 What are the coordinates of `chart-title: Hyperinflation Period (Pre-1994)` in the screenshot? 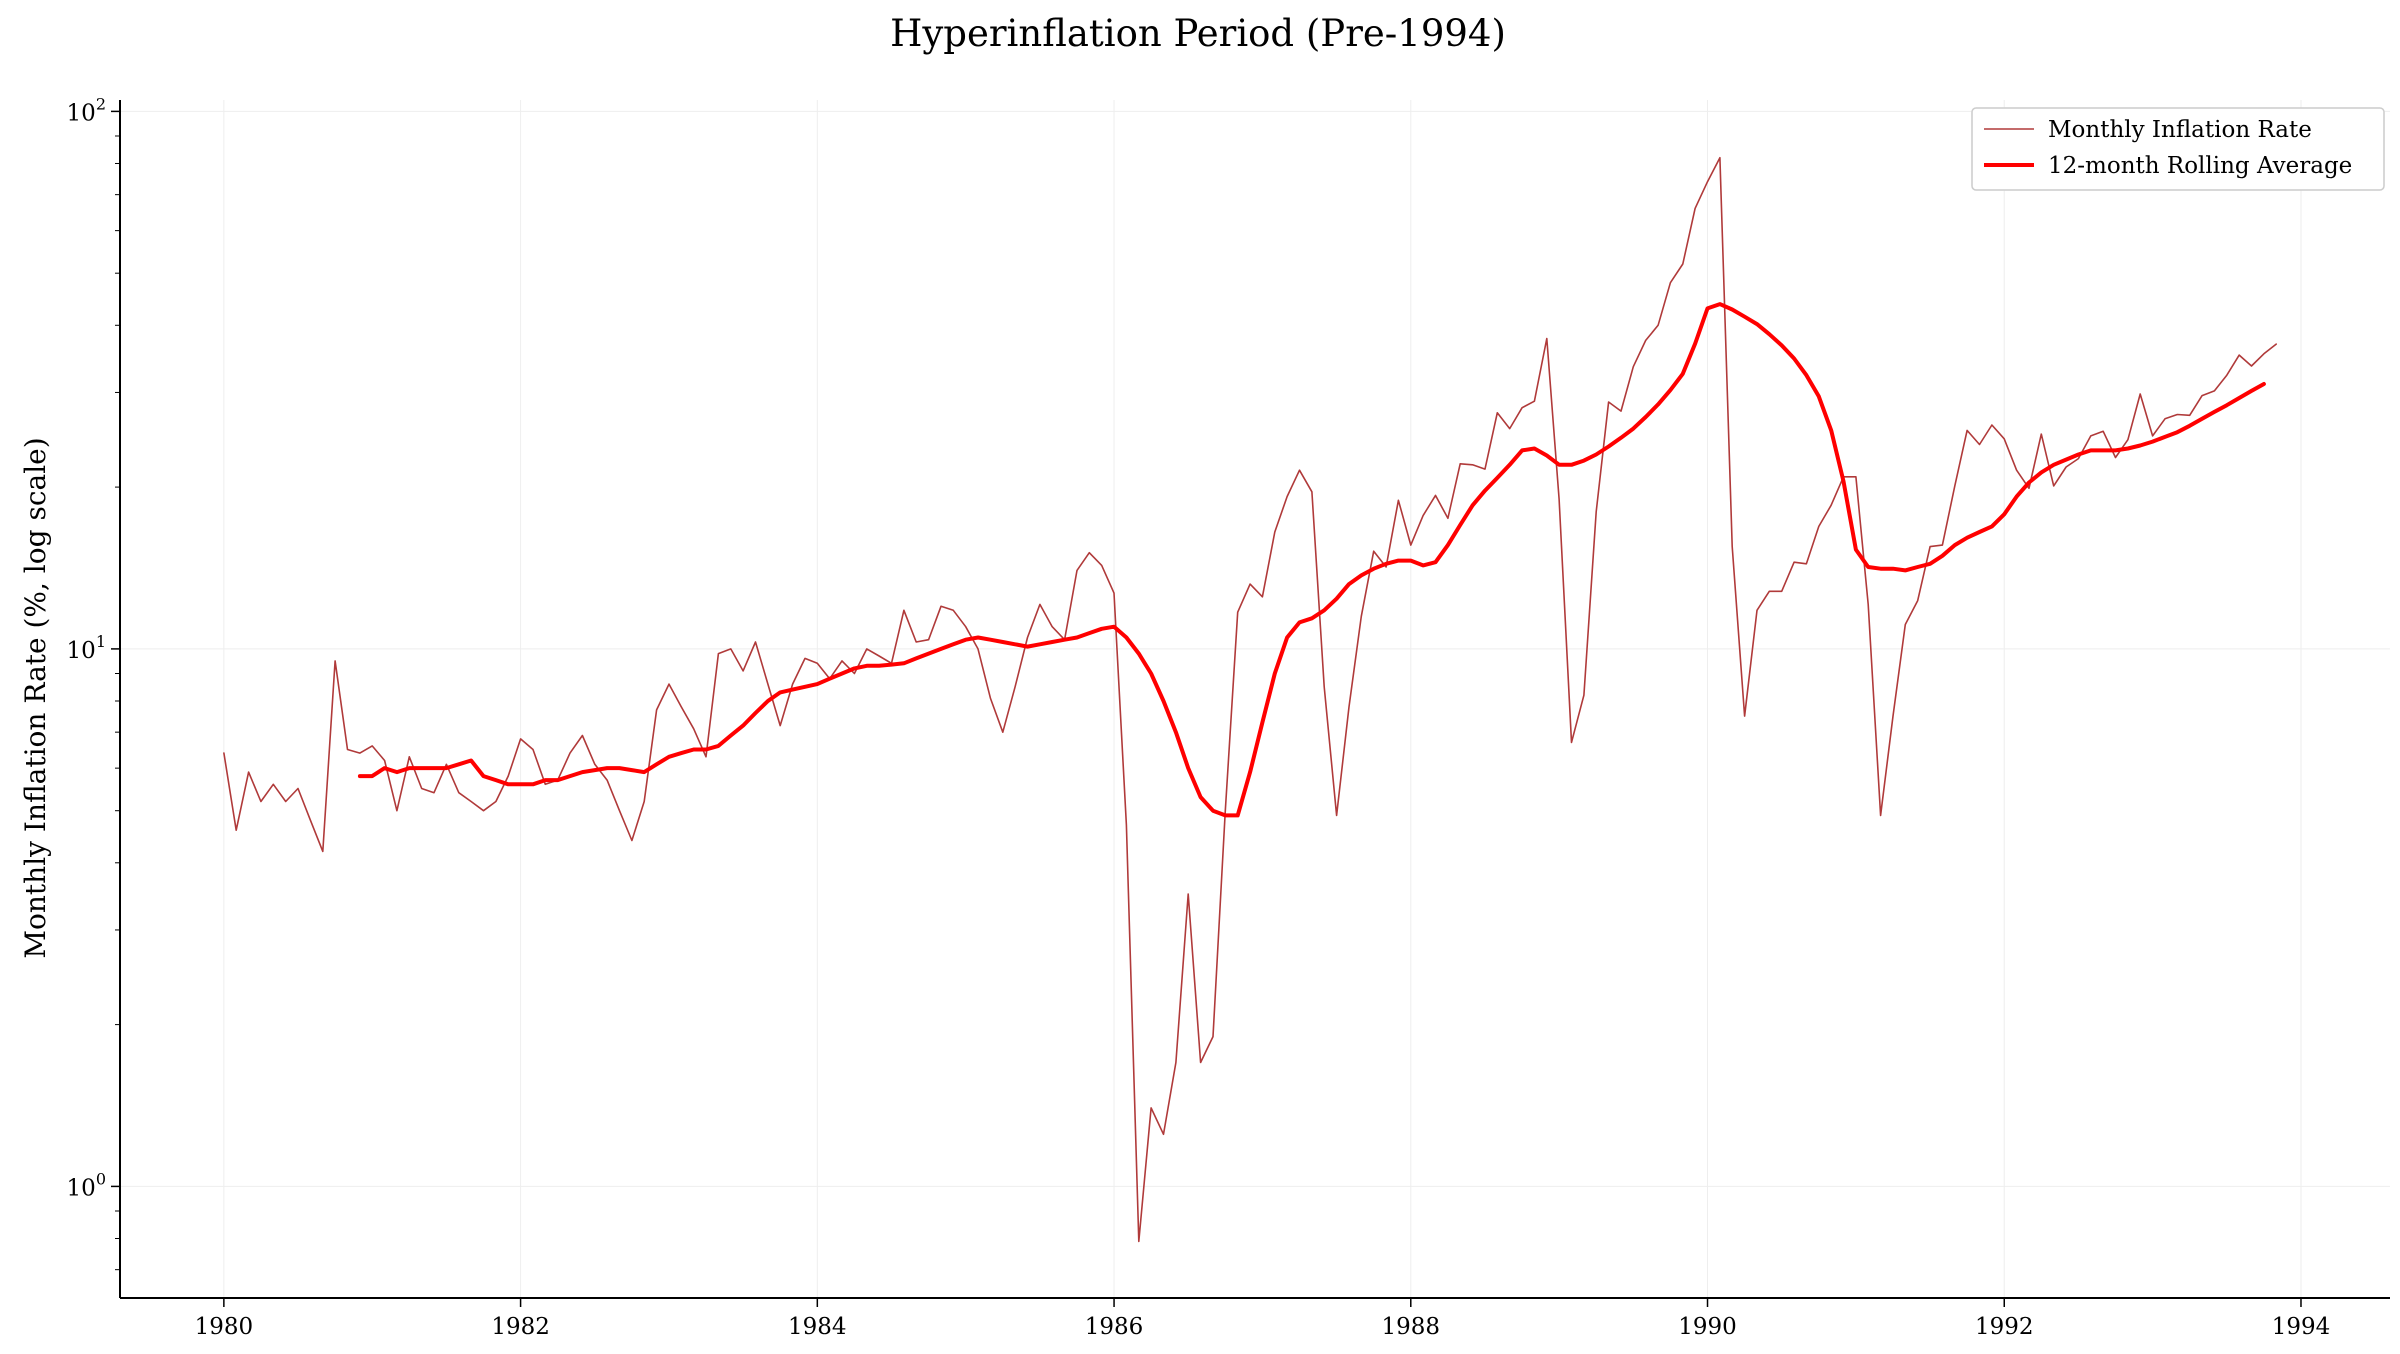 It's located at (1198, 33).